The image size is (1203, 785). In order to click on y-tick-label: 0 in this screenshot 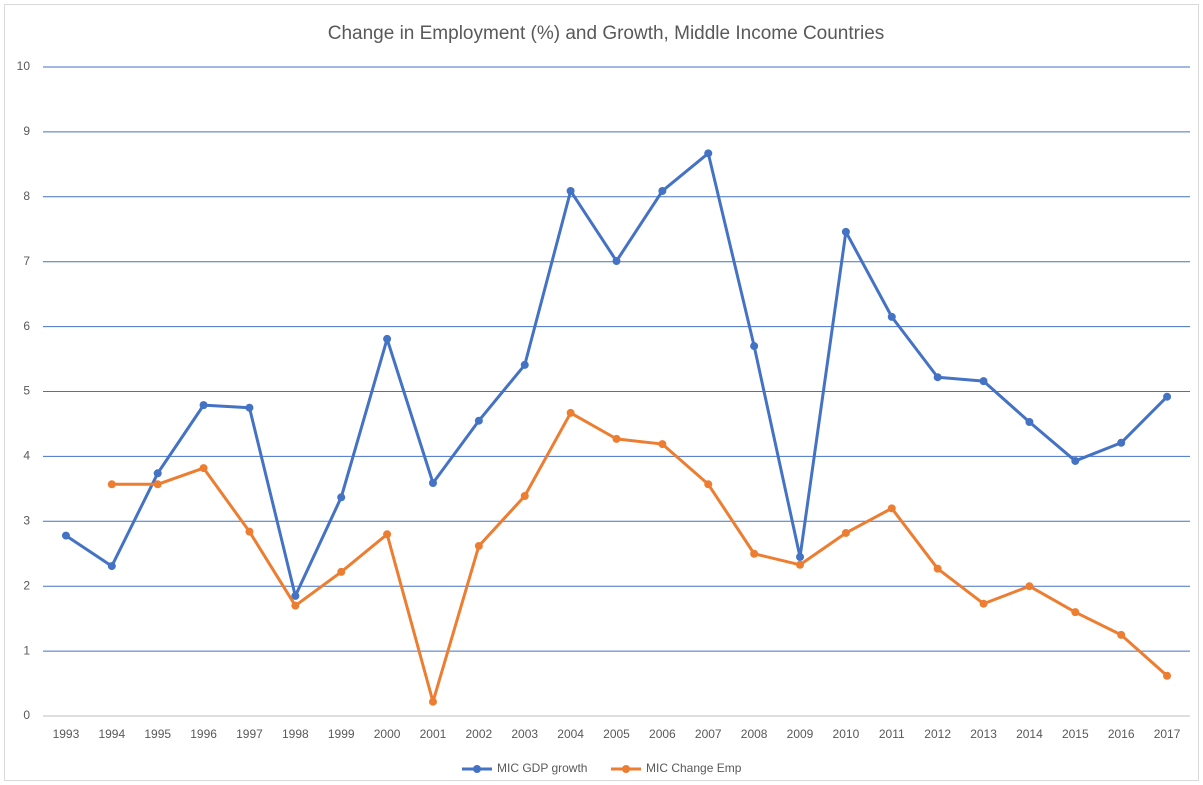, I will do `click(26, 715)`.